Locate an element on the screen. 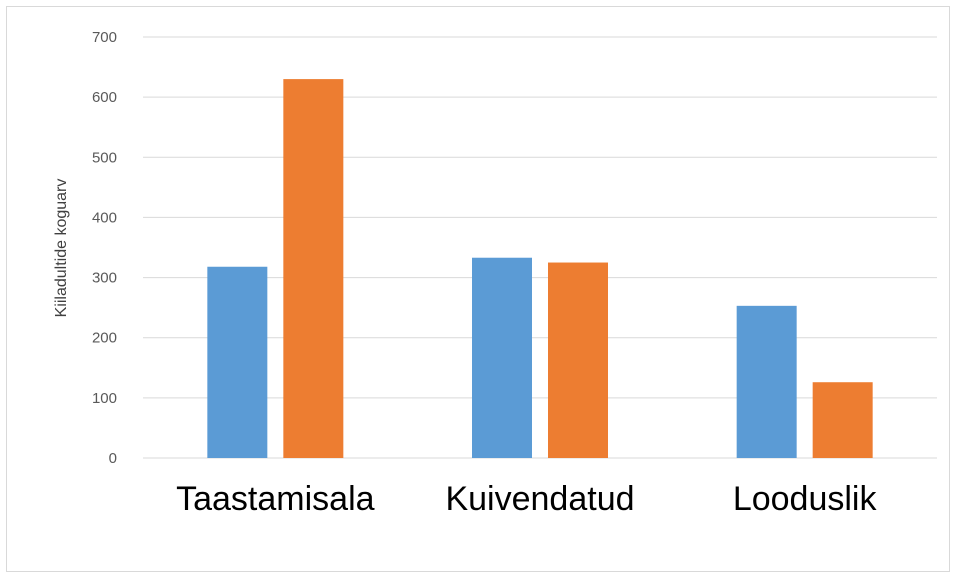 This screenshot has width=958, height=578. y-tick-label: 300 is located at coordinates (104, 278).